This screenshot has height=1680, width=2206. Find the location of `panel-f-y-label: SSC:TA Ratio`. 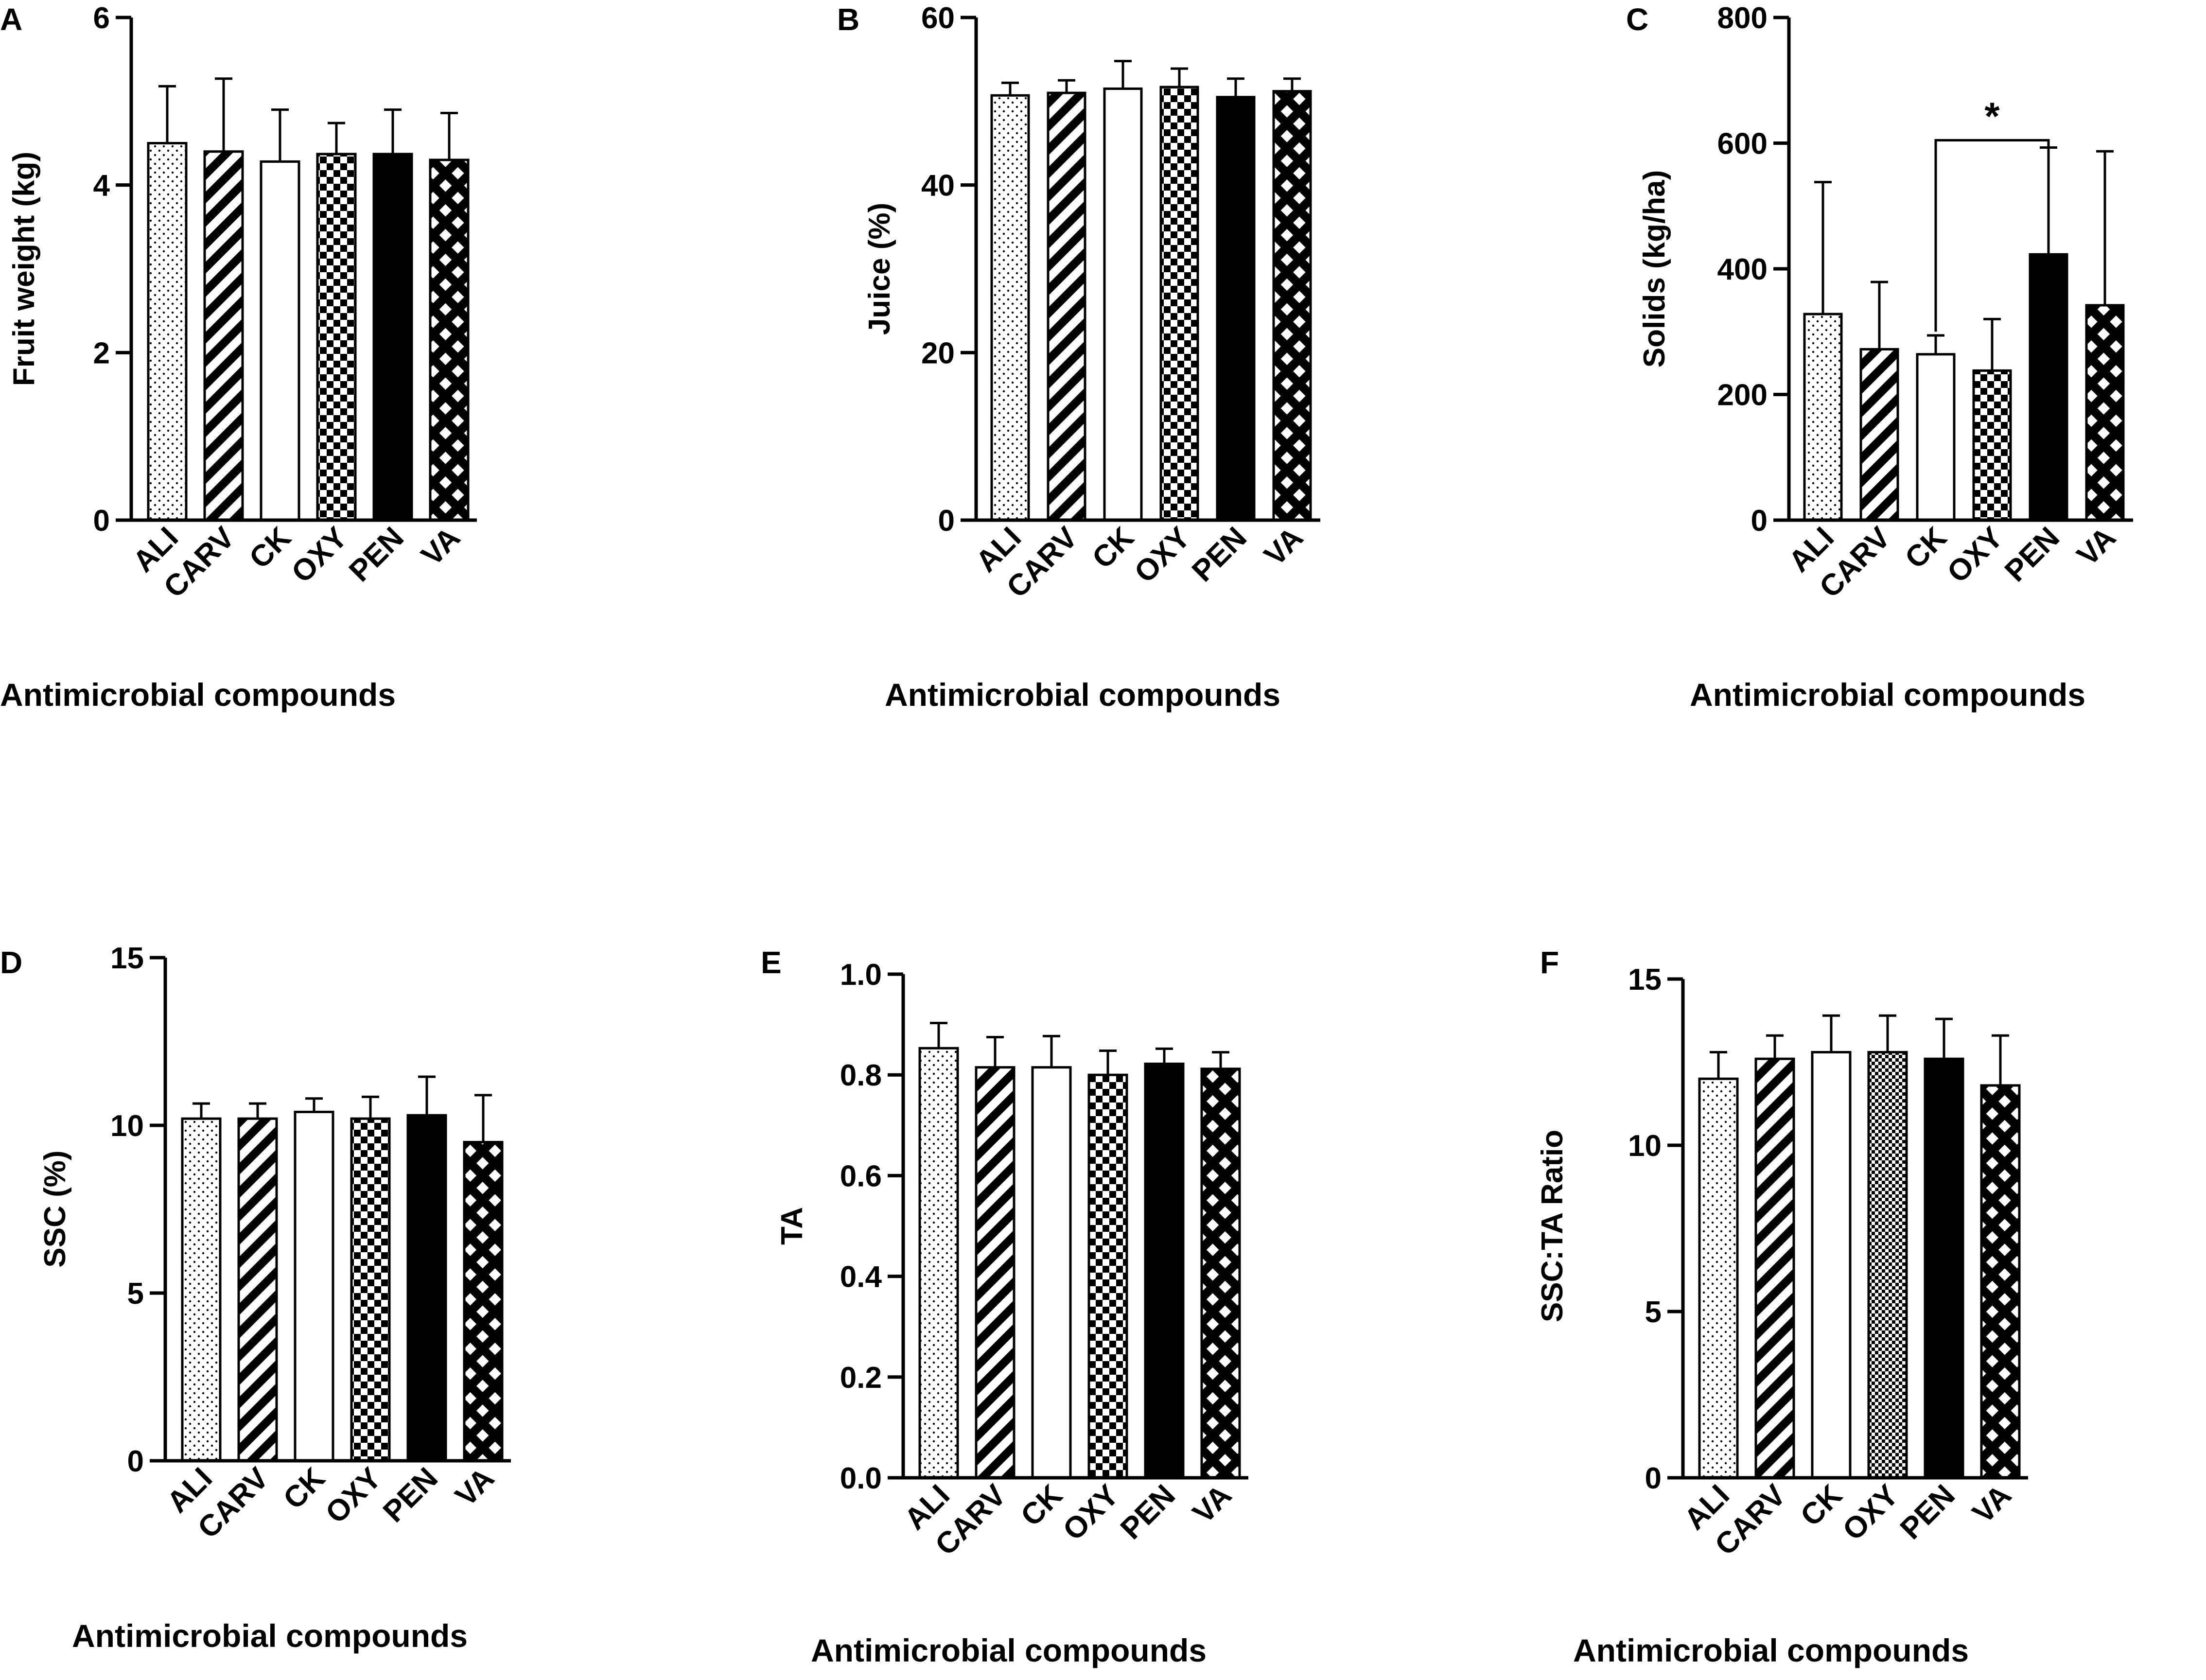

panel-f-y-label: SSC:TA Ratio is located at coordinates (1552, 1226).